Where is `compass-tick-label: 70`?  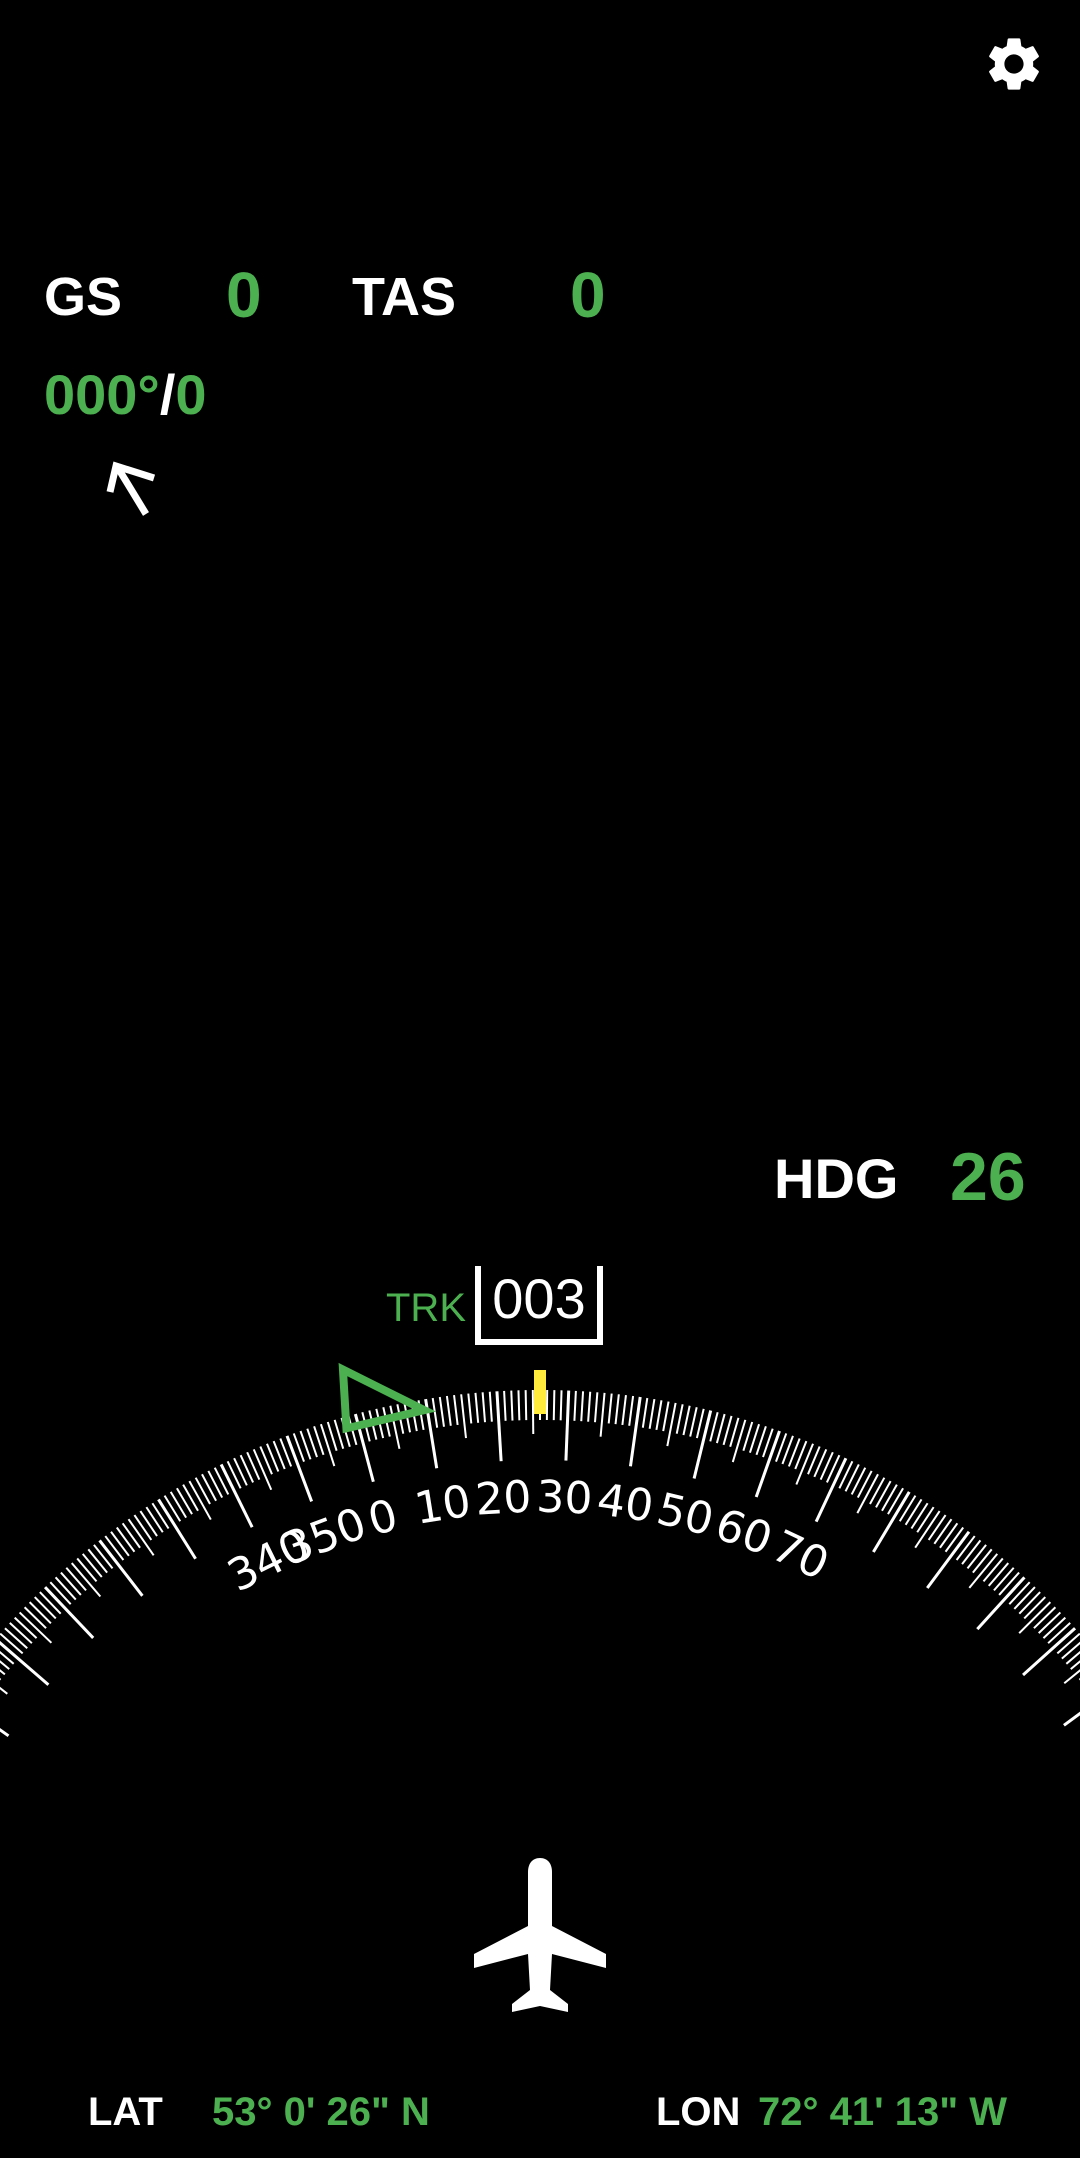 compass-tick-label: 70 is located at coordinates (800, 1556).